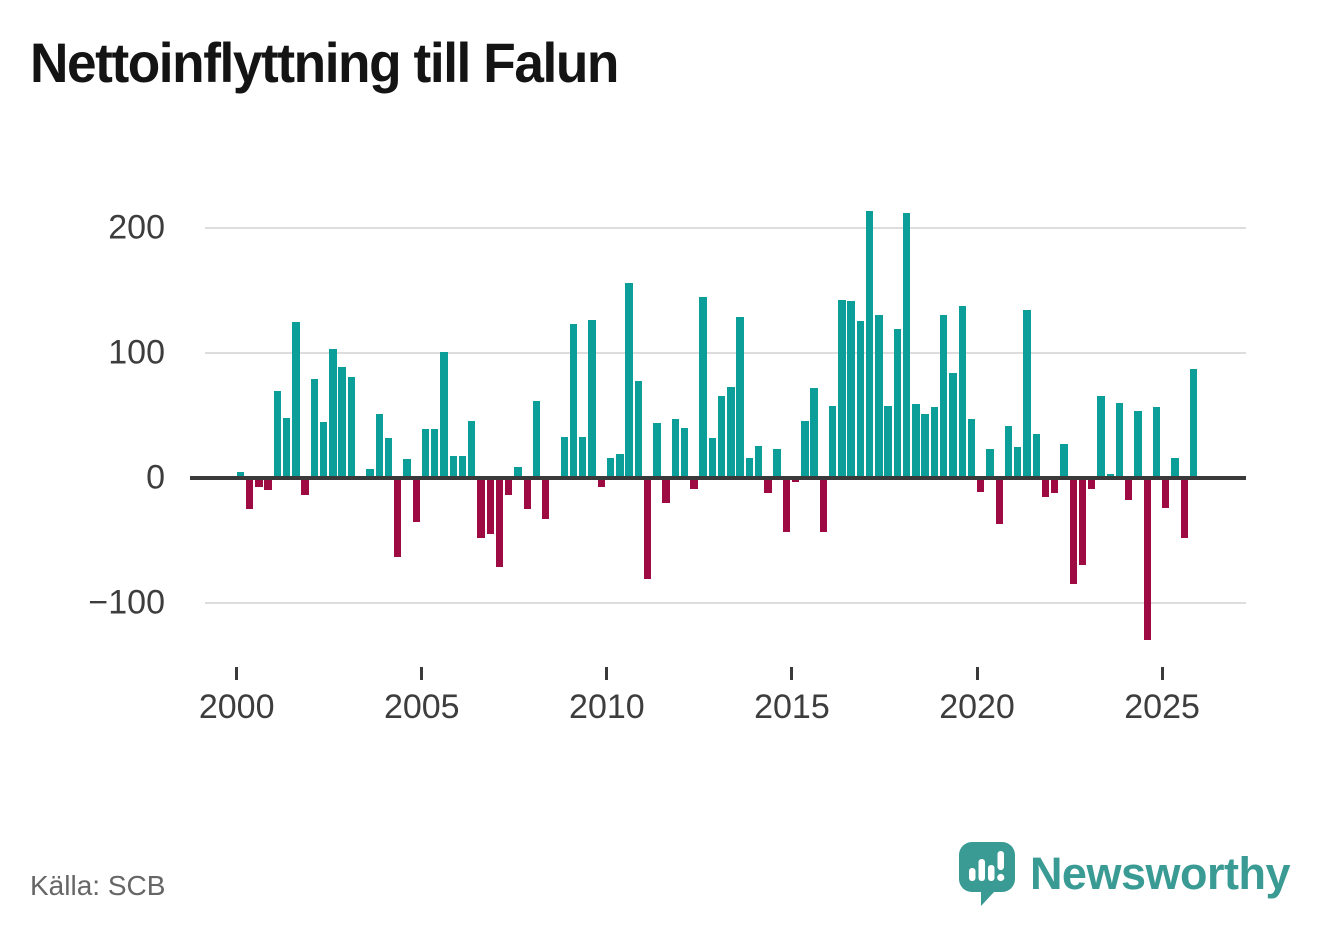 The width and height of the screenshot is (1322, 939). What do you see at coordinates (388, 458) in the screenshot?
I see `bar-2004-q1` at bounding box center [388, 458].